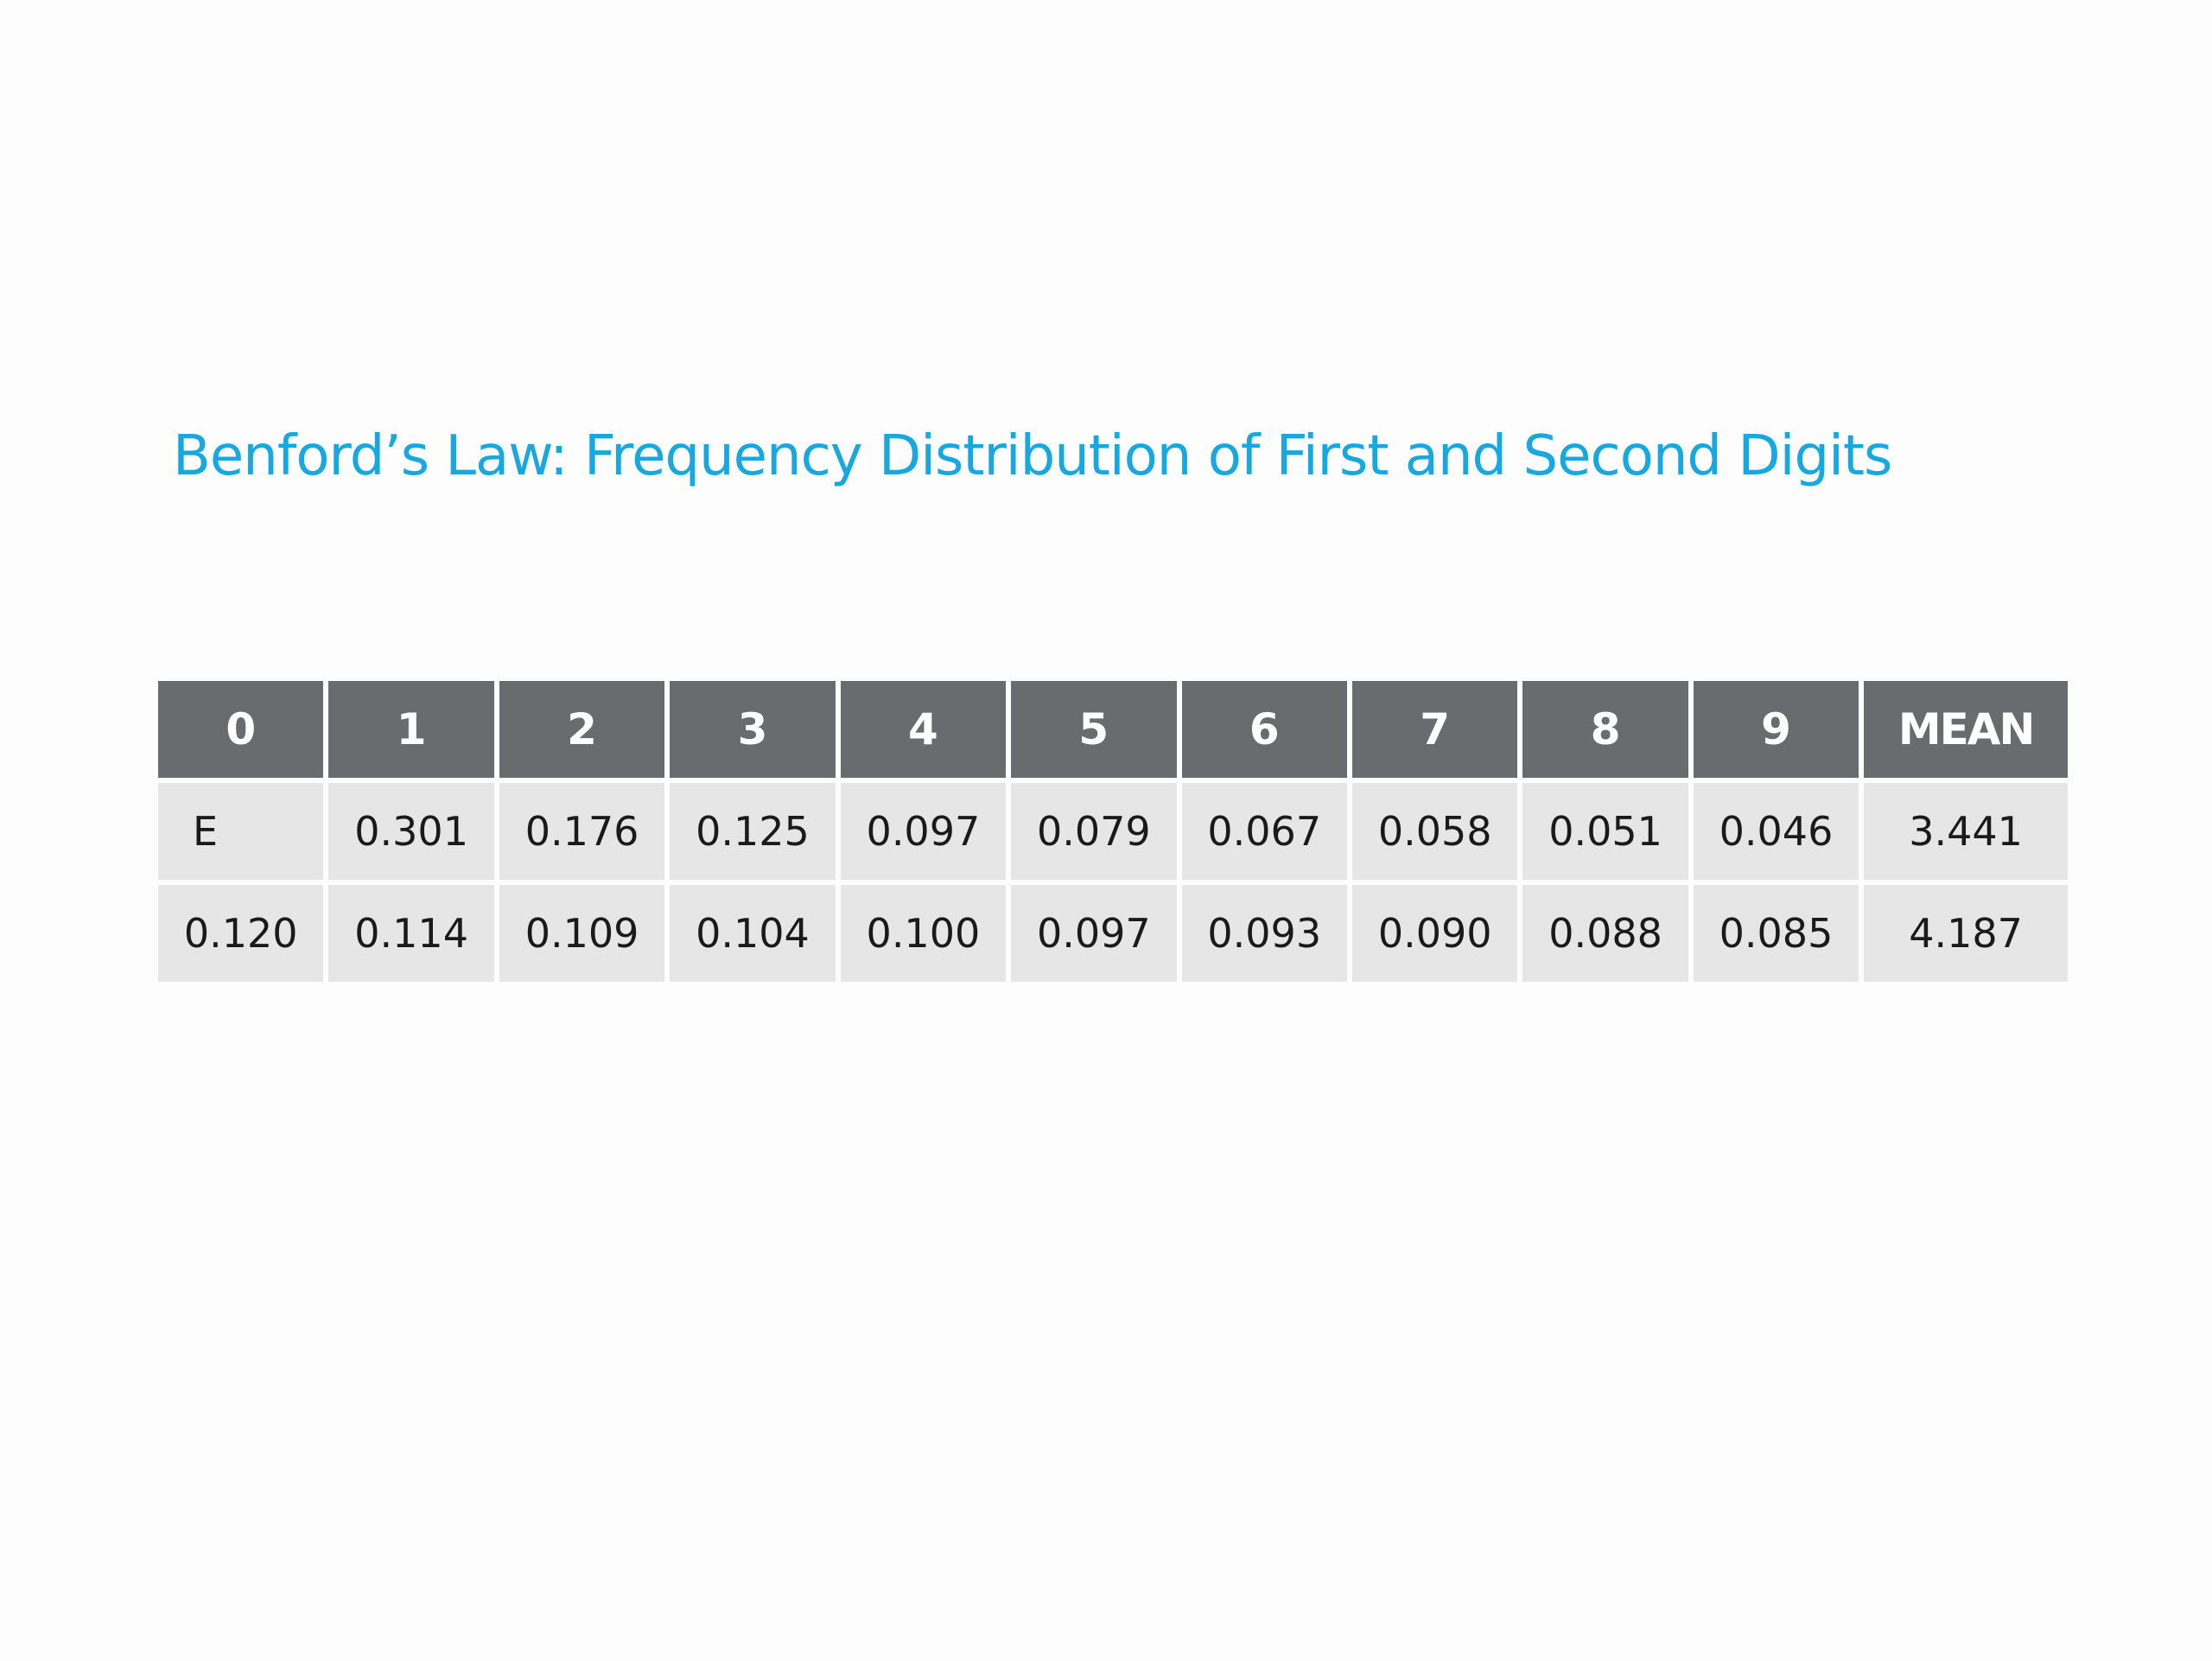 The height and width of the screenshot is (1661, 2212). Describe the element at coordinates (1434, 729) in the screenshot. I see `header-cell-7: 7` at that location.